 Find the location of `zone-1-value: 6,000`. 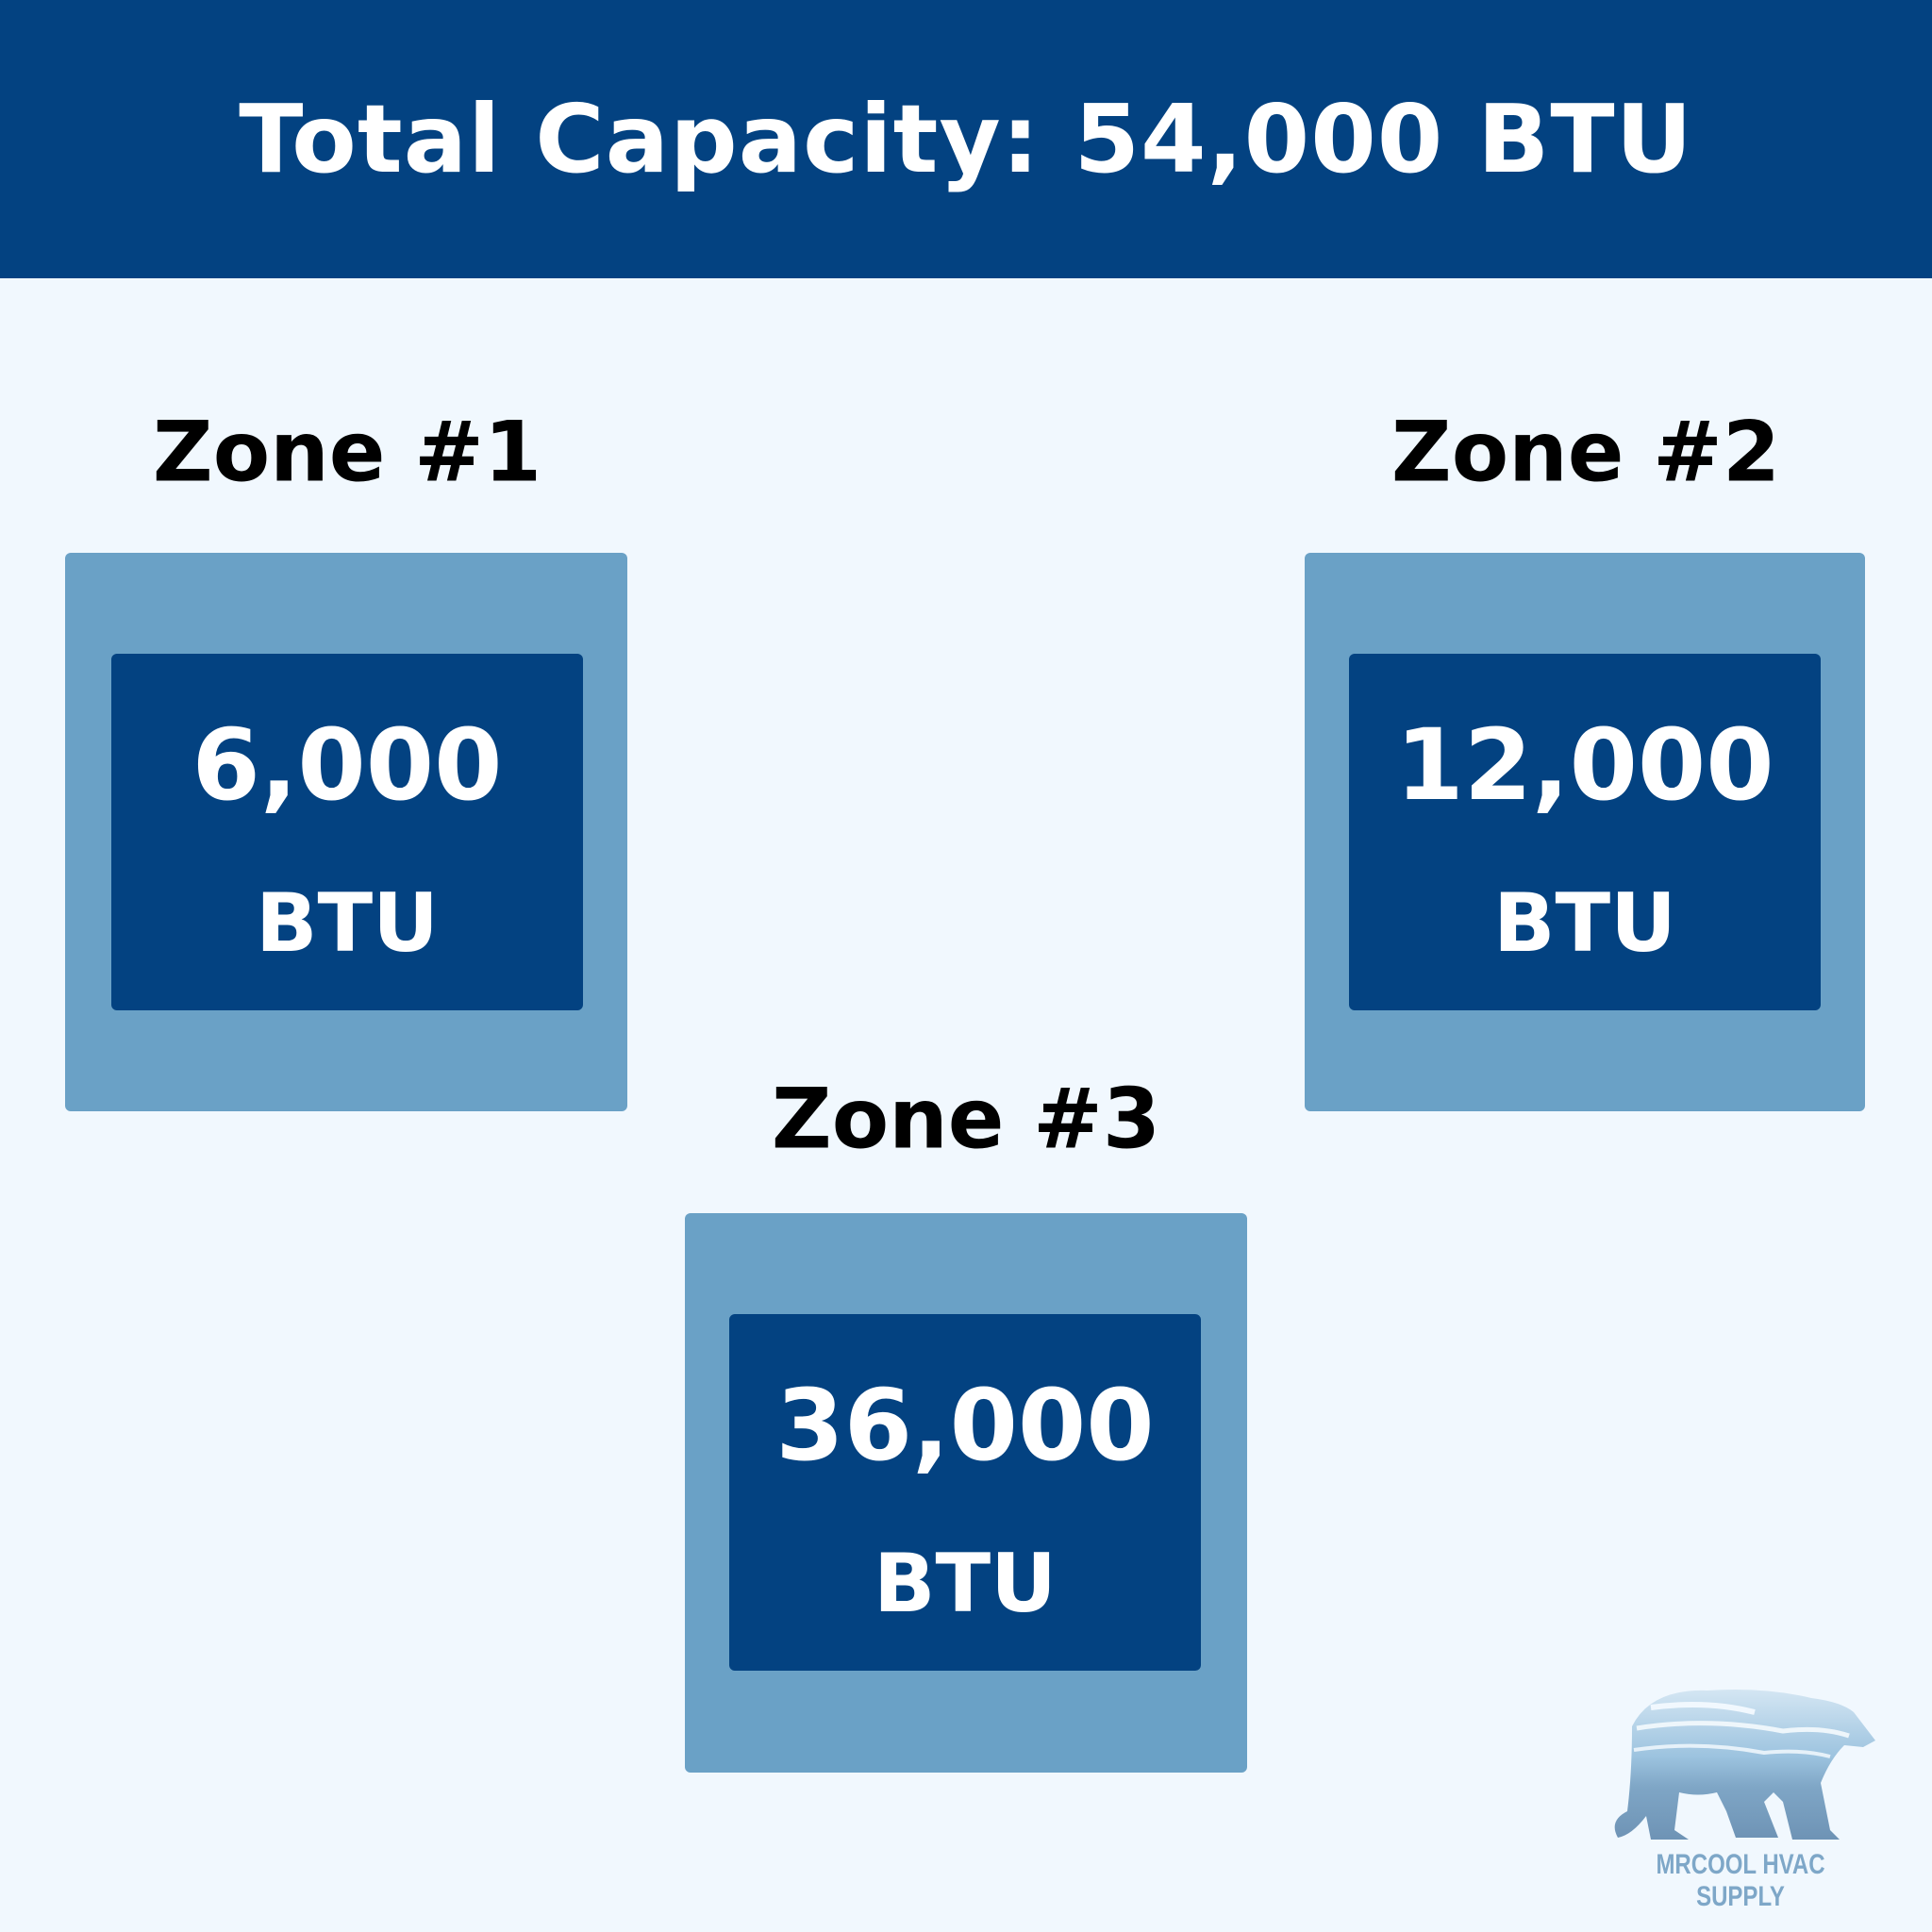

zone-1-value: 6,000 is located at coordinates (347, 766).